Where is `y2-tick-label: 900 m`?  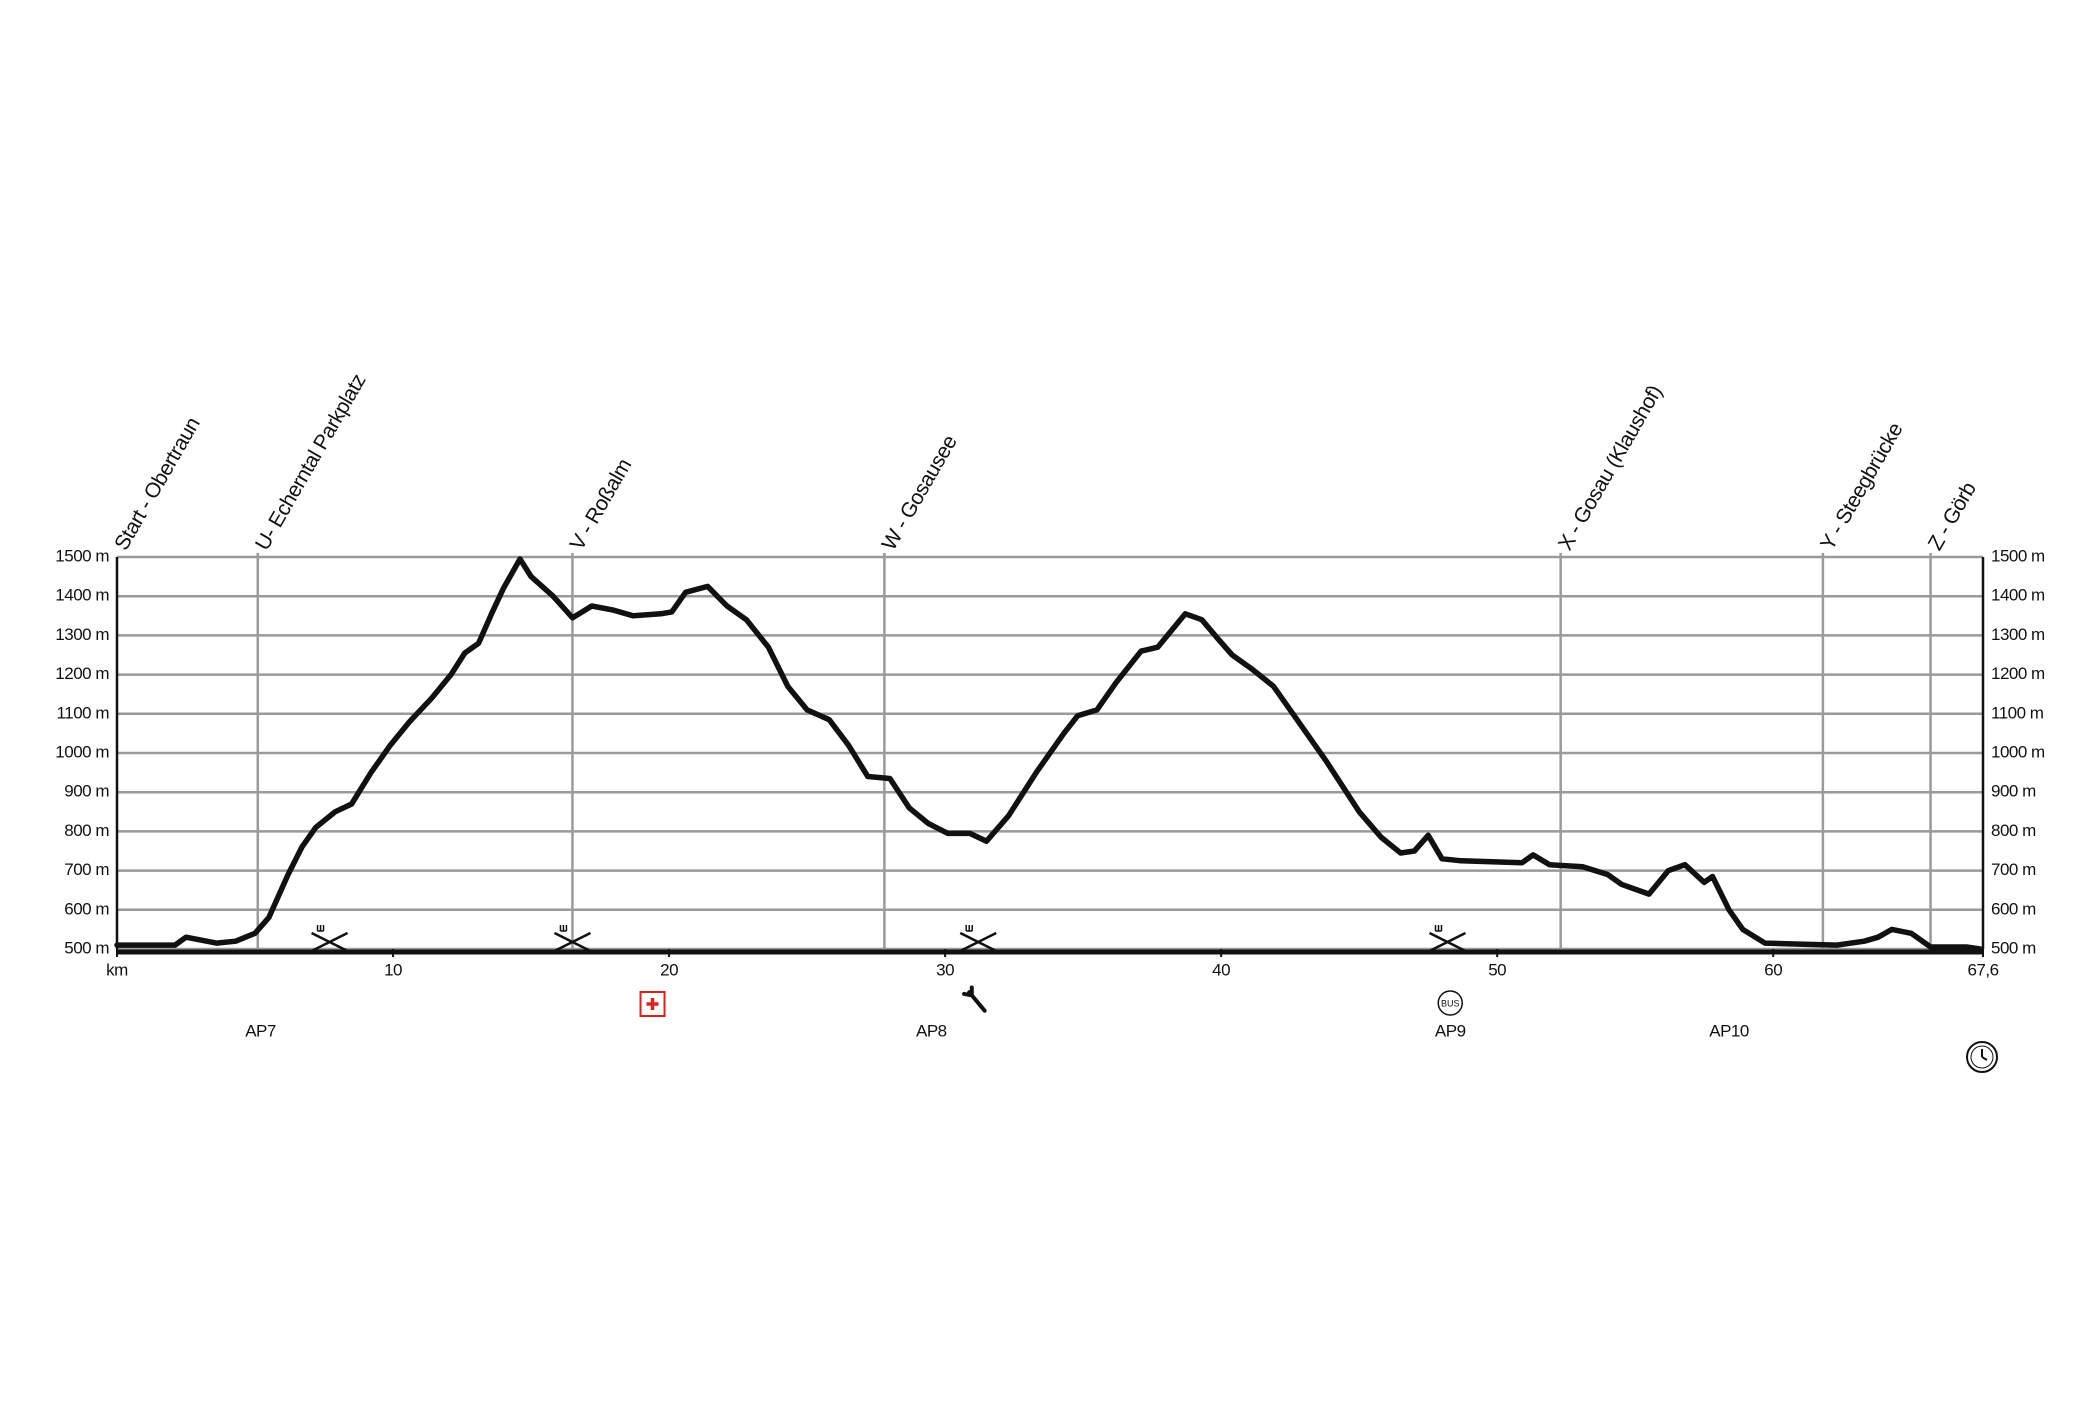
y2-tick-label: 900 m is located at coordinates (2013, 791).